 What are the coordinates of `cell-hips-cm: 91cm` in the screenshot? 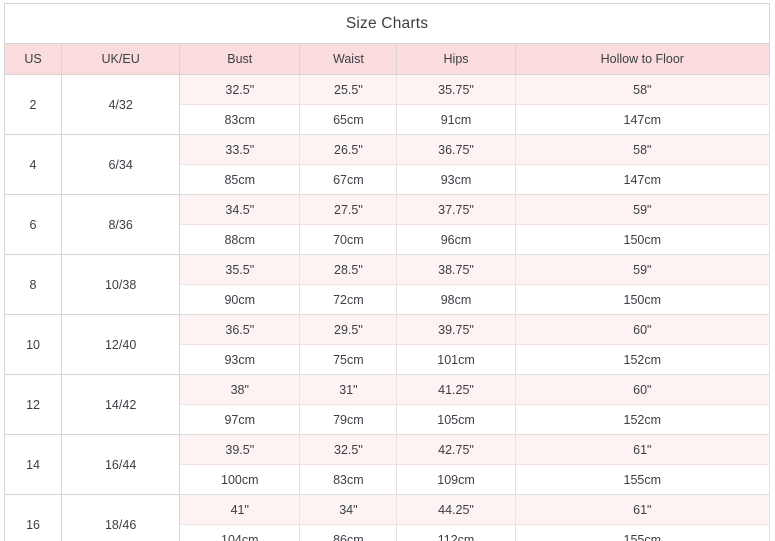 It's located at (456, 119).